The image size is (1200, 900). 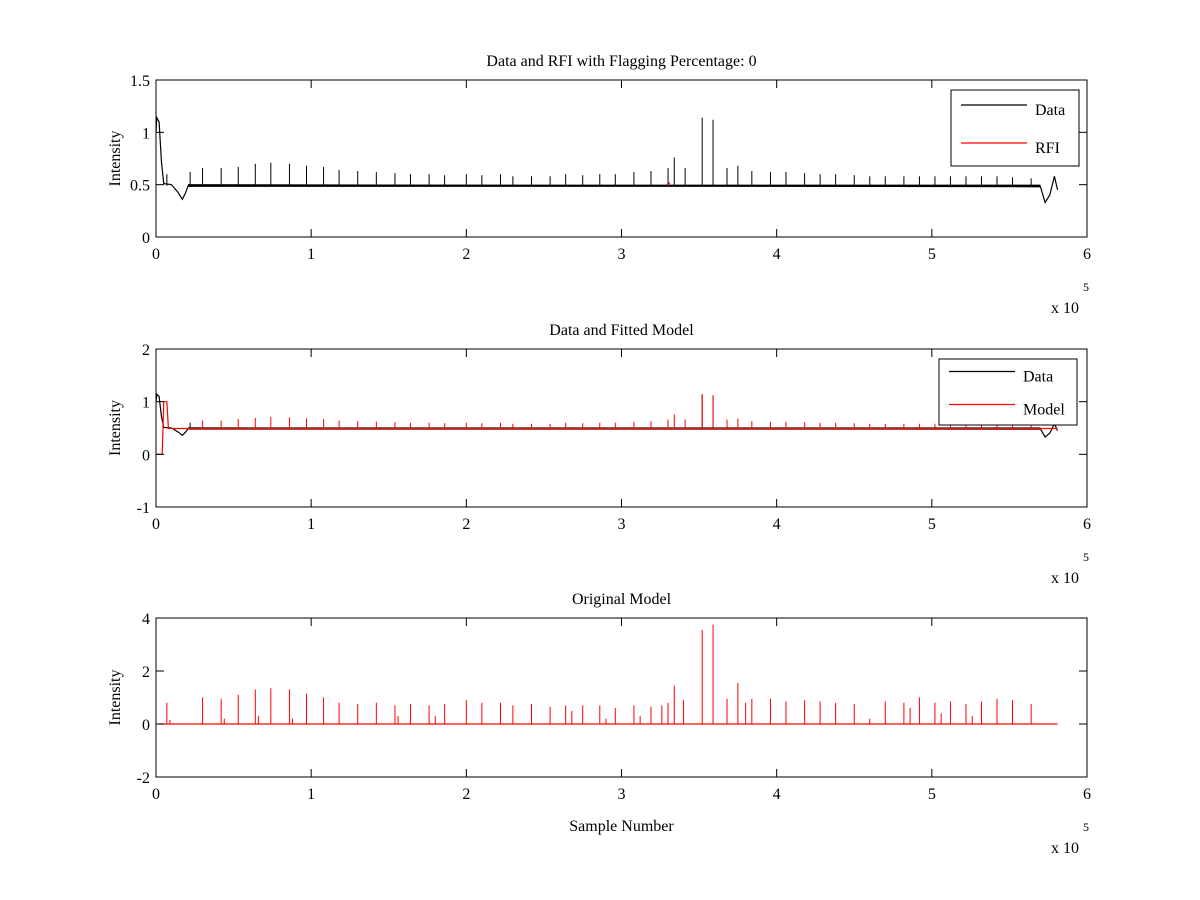 I want to click on legend-entry: RFI, so click(x=1047, y=148).